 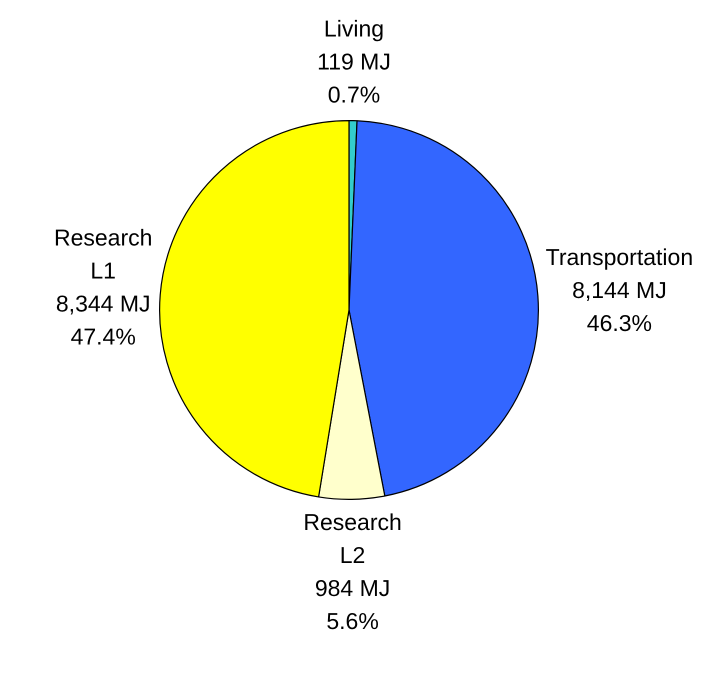 I want to click on slice-label: Living, so click(x=354, y=29).